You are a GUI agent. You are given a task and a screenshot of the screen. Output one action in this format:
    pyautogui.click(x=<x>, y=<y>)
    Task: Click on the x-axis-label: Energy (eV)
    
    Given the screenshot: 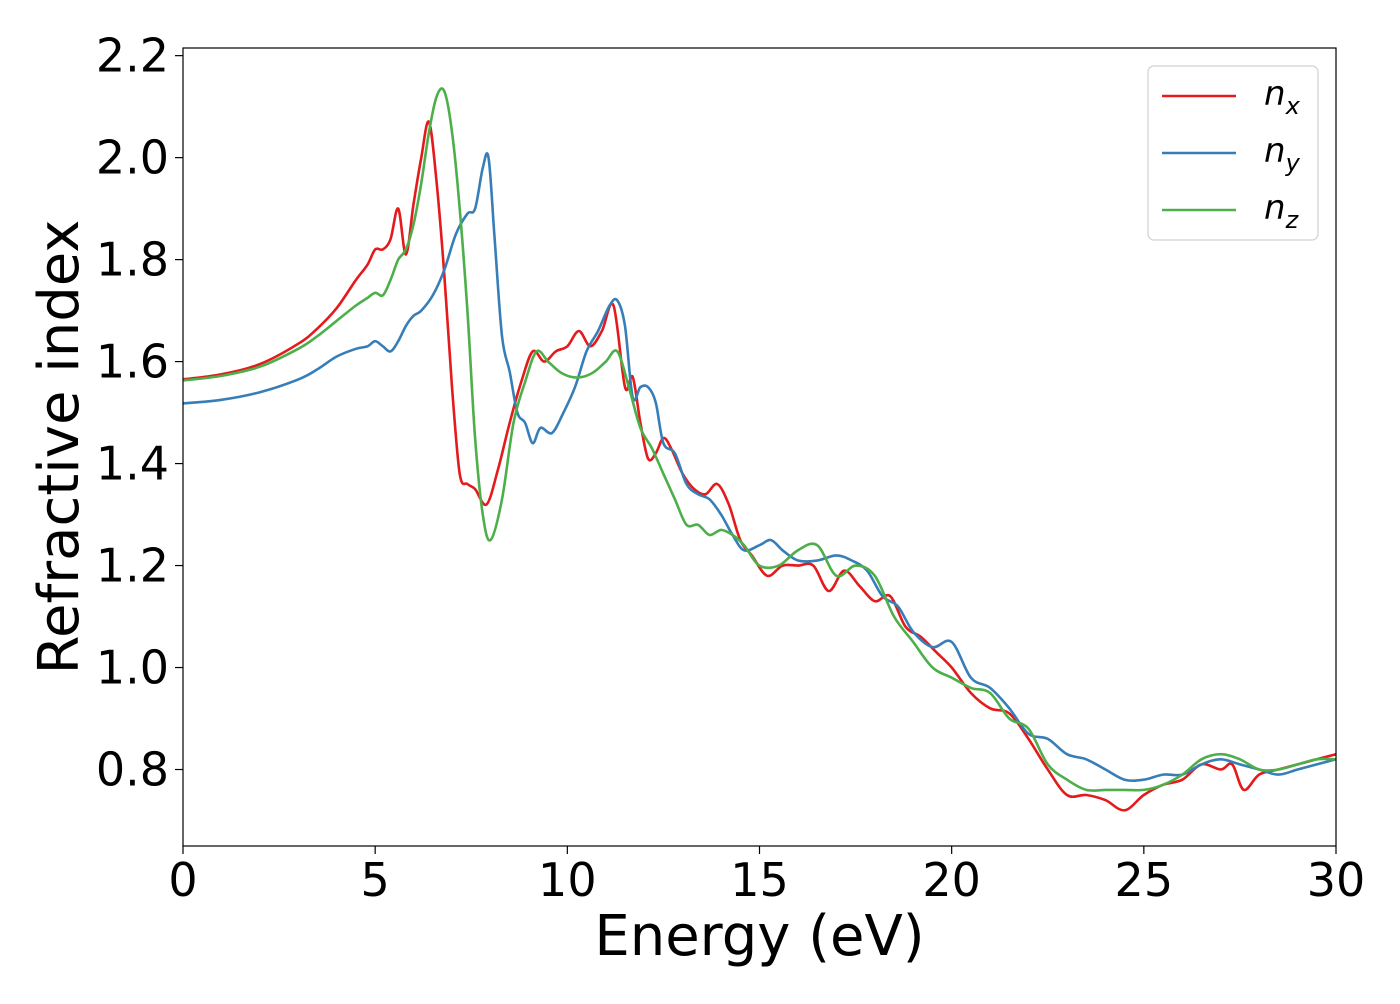 What is the action you would take?
    pyautogui.click(x=759, y=936)
    